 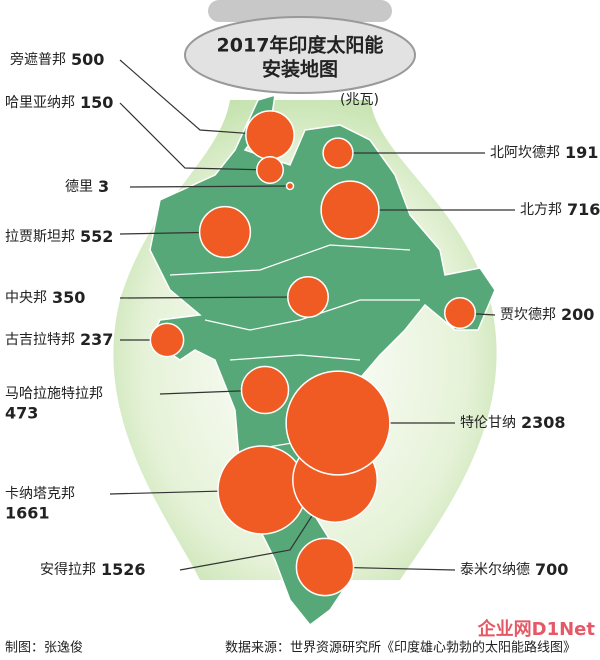 I want to click on source: 数据来源：世界资源研究所《印度雄心勃勃的太阳能路线图》, so click(x=400, y=648).